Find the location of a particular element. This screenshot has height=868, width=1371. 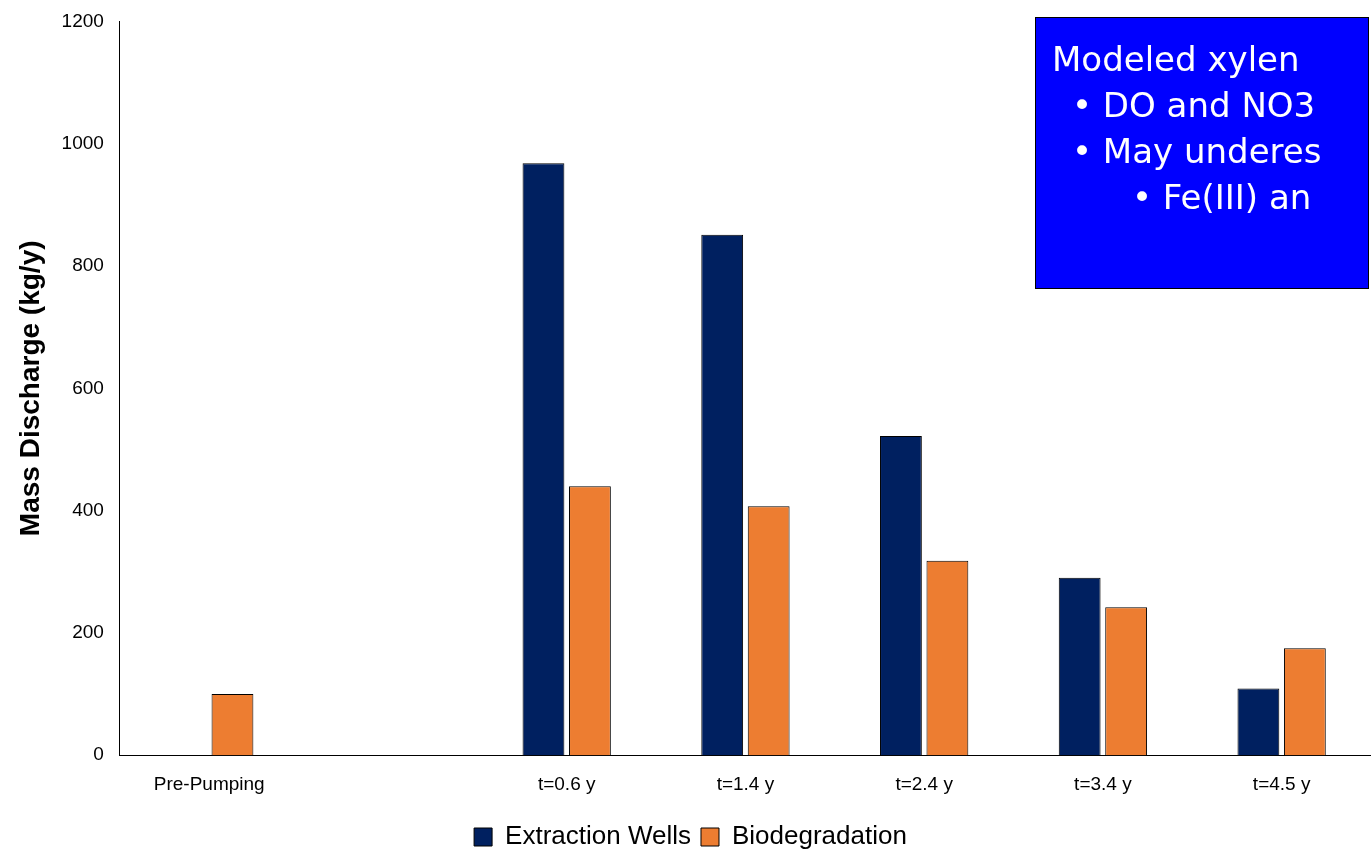

x-tick-label: t=4.5 y is located at coordinates (1281, 783).